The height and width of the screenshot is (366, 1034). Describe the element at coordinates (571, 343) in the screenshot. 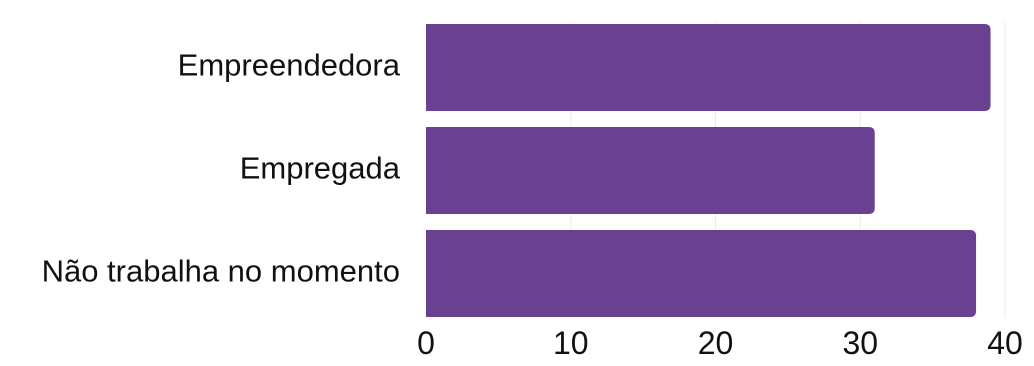

I see `x-tick-label-10: 10` at that location.